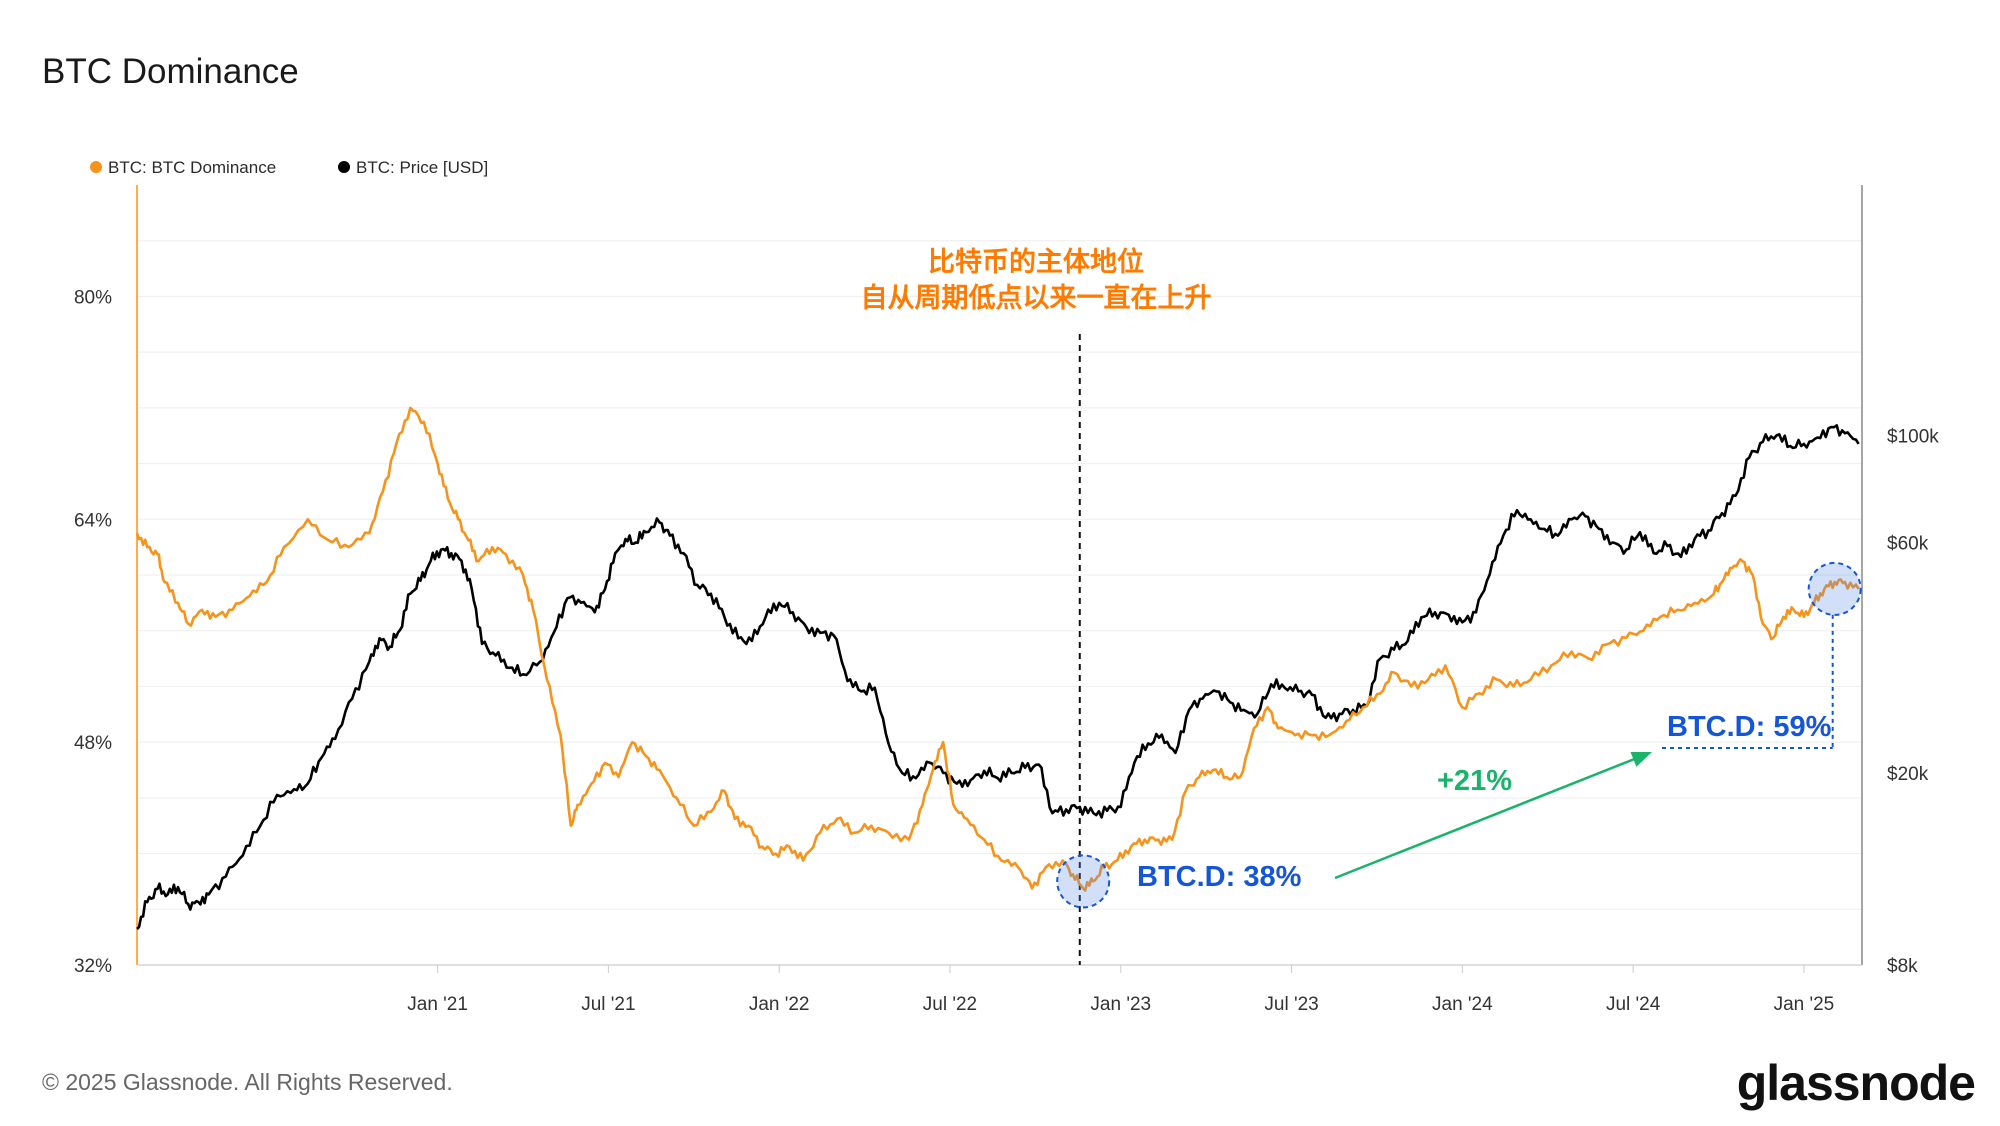 The image size is (2000, 1126). What do you see at coordinates (93, 297) in the screenshot?
I see `left-tick-label: 80%` at bounding box center [93, 297].